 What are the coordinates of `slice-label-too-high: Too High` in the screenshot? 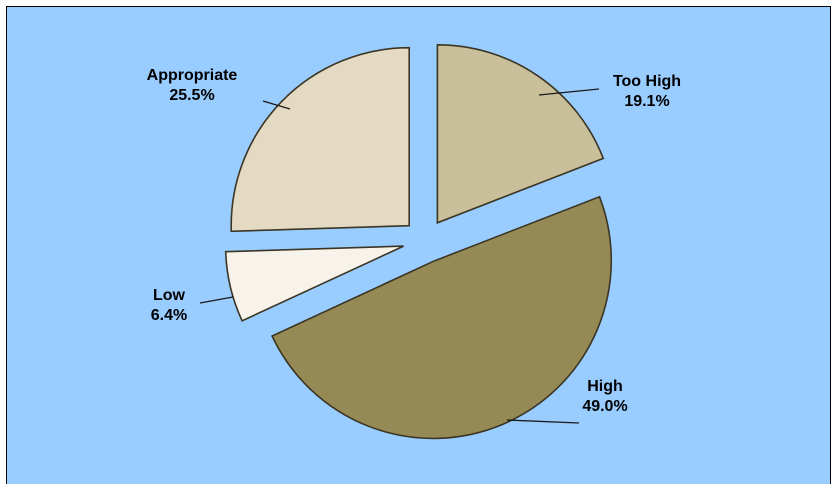 It's located at (647, 81).